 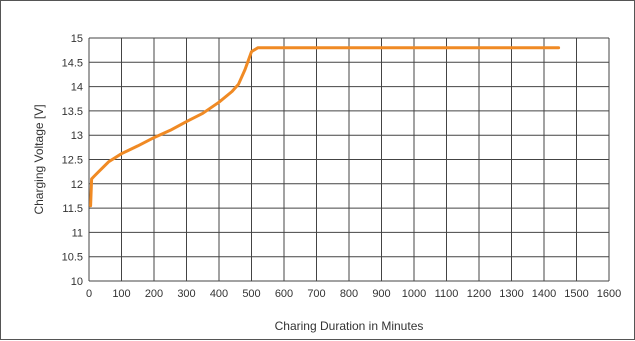 I want to click on x-axis-title: Charing Duration in Minutes, so click(x=349, y=326).